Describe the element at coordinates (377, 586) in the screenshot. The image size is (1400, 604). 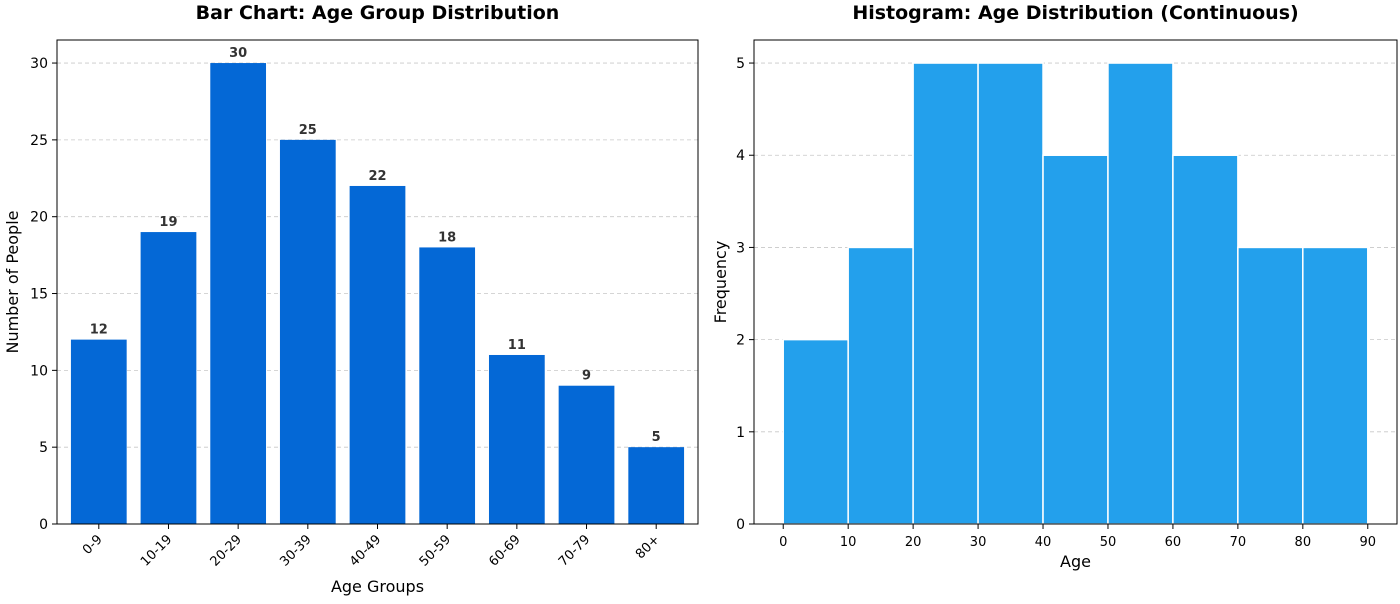
I see `x-axis-label: Age Groups` at that location.